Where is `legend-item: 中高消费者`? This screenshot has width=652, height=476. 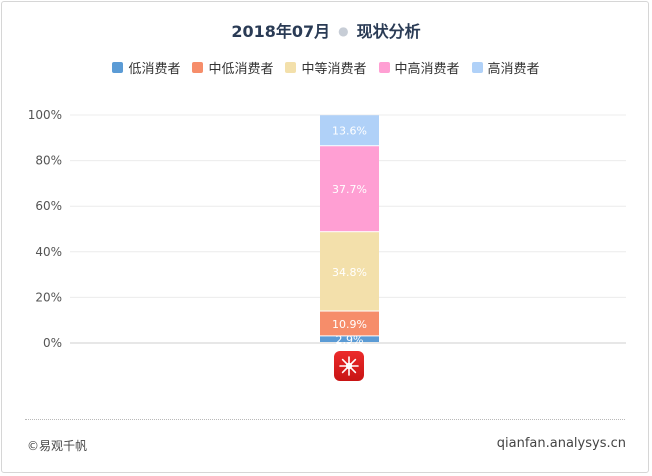 legend-item: 中高消费者 is located at coordinates (419, 67).